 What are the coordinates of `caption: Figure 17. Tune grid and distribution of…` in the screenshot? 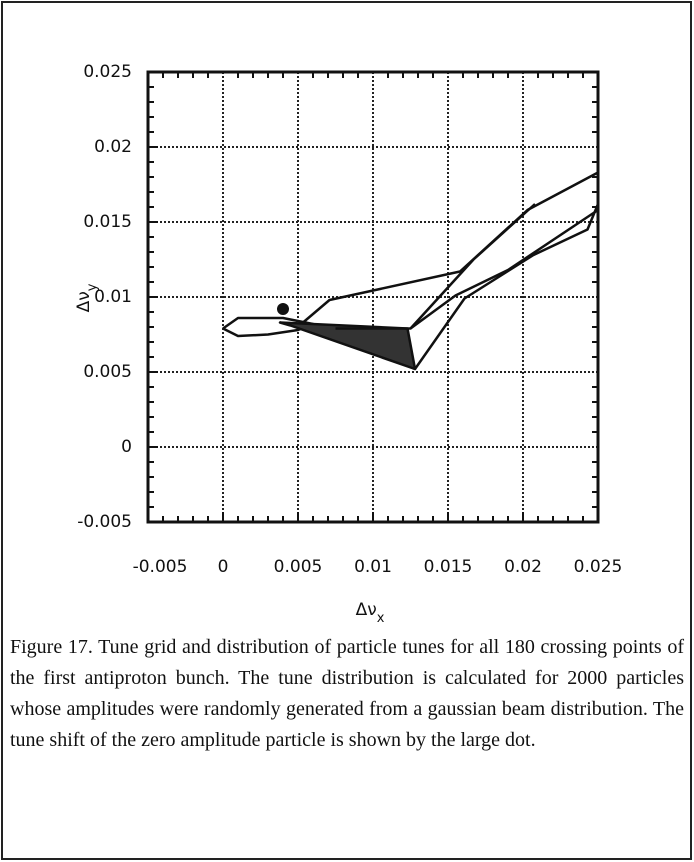 It's located at (347, 693).